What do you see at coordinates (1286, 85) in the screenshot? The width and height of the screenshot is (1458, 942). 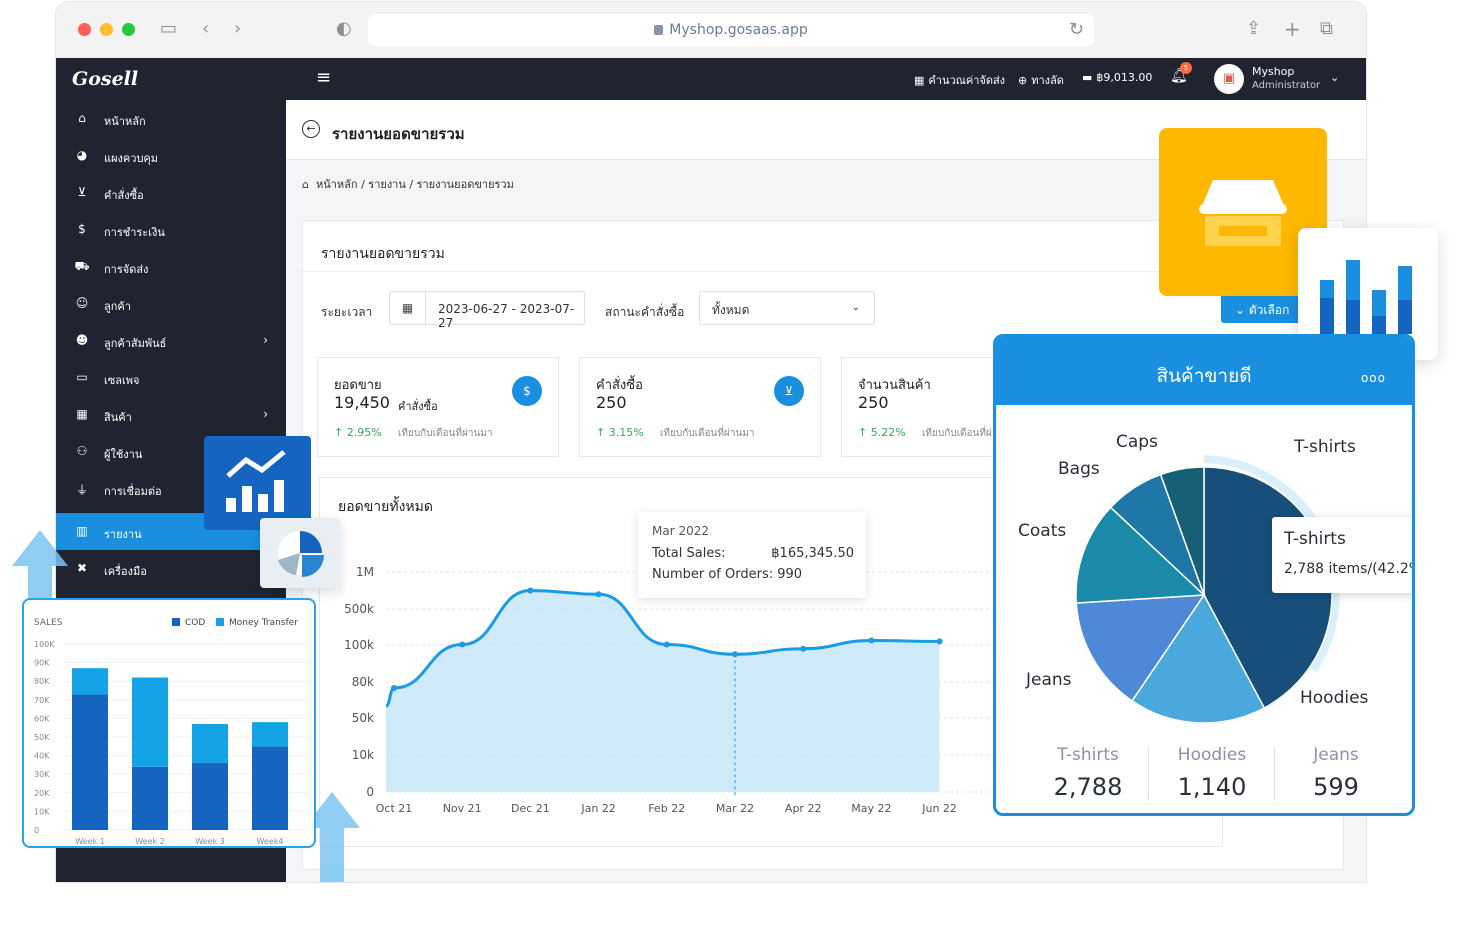 I see `shop-role: Administrator` at bounding box center [1286, 85].